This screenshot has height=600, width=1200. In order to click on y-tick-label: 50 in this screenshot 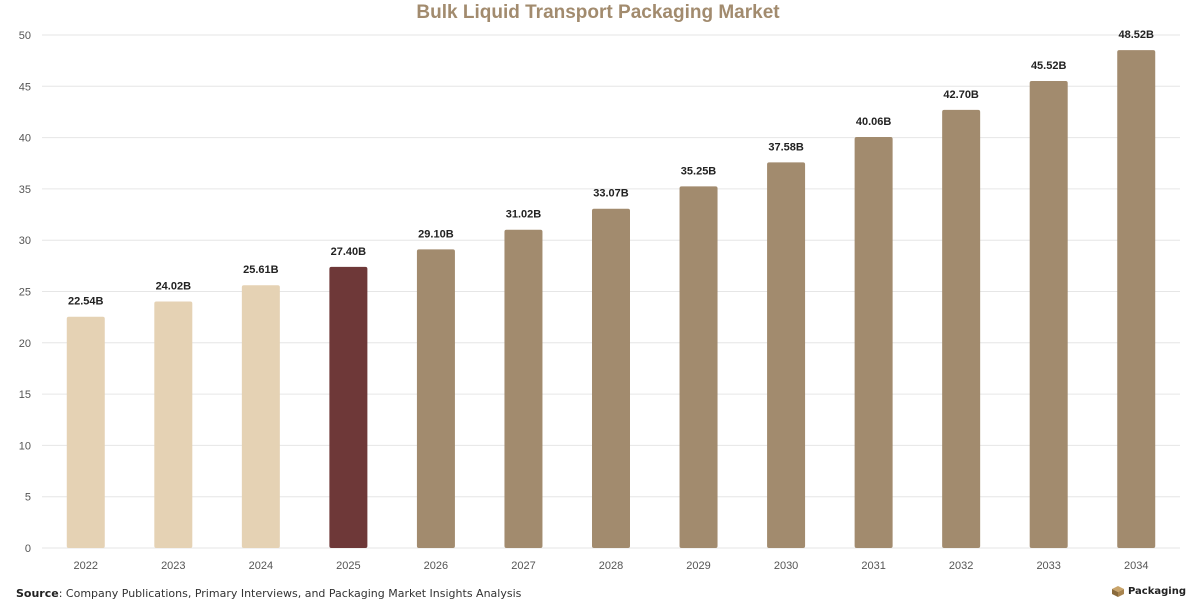, I will do `click(25, 36)`.